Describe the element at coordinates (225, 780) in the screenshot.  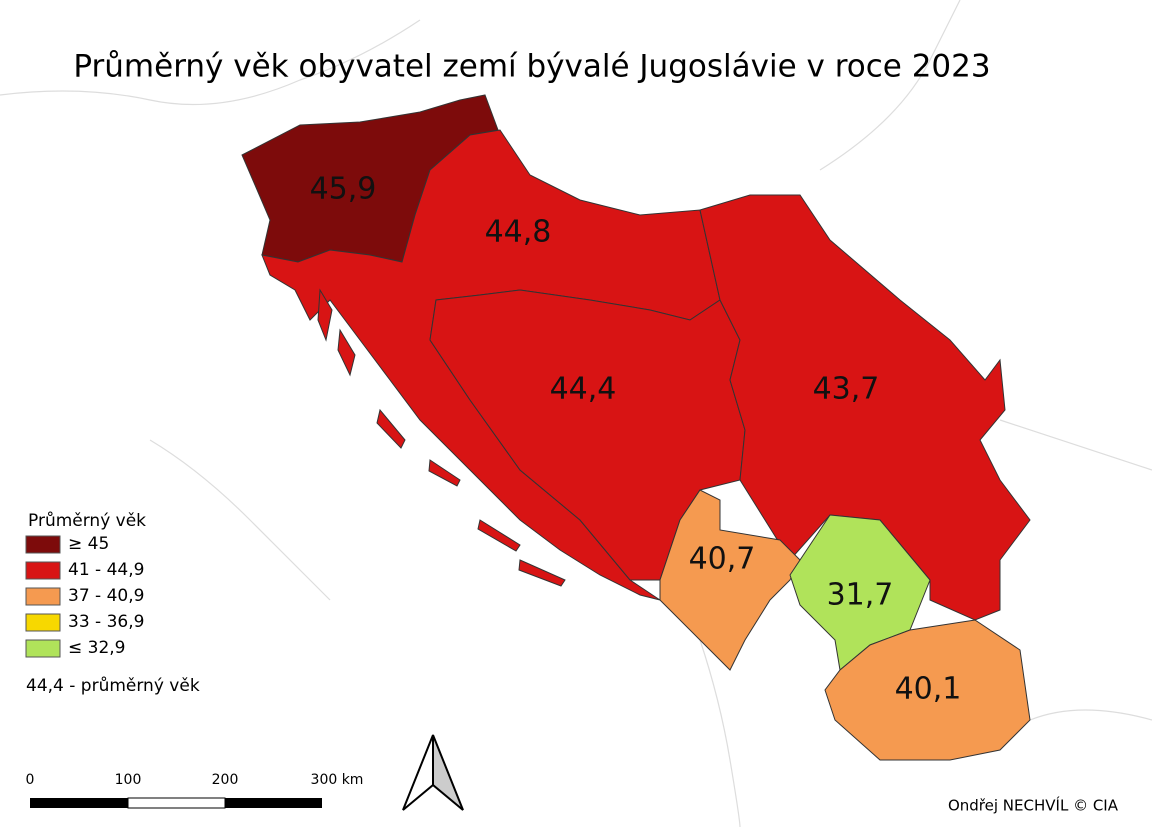
I see `scale-label: 200` at that location.